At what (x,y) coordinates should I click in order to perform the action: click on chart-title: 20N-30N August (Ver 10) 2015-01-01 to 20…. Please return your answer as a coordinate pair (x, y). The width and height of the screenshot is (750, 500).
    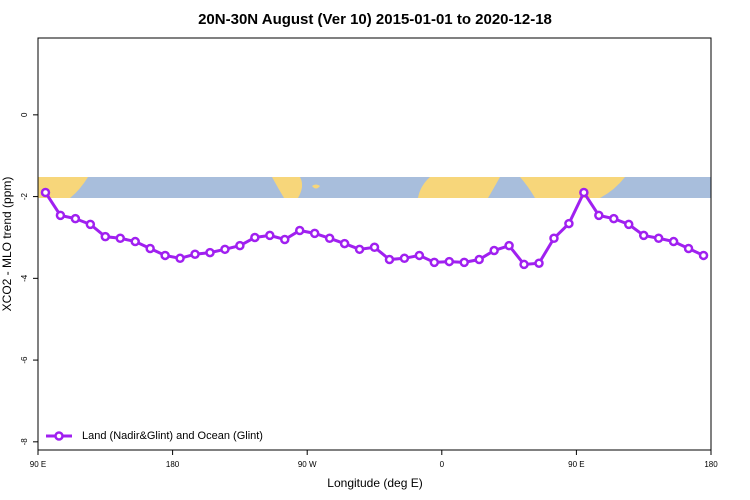
    Looking at the image, I should click on (375, 19).